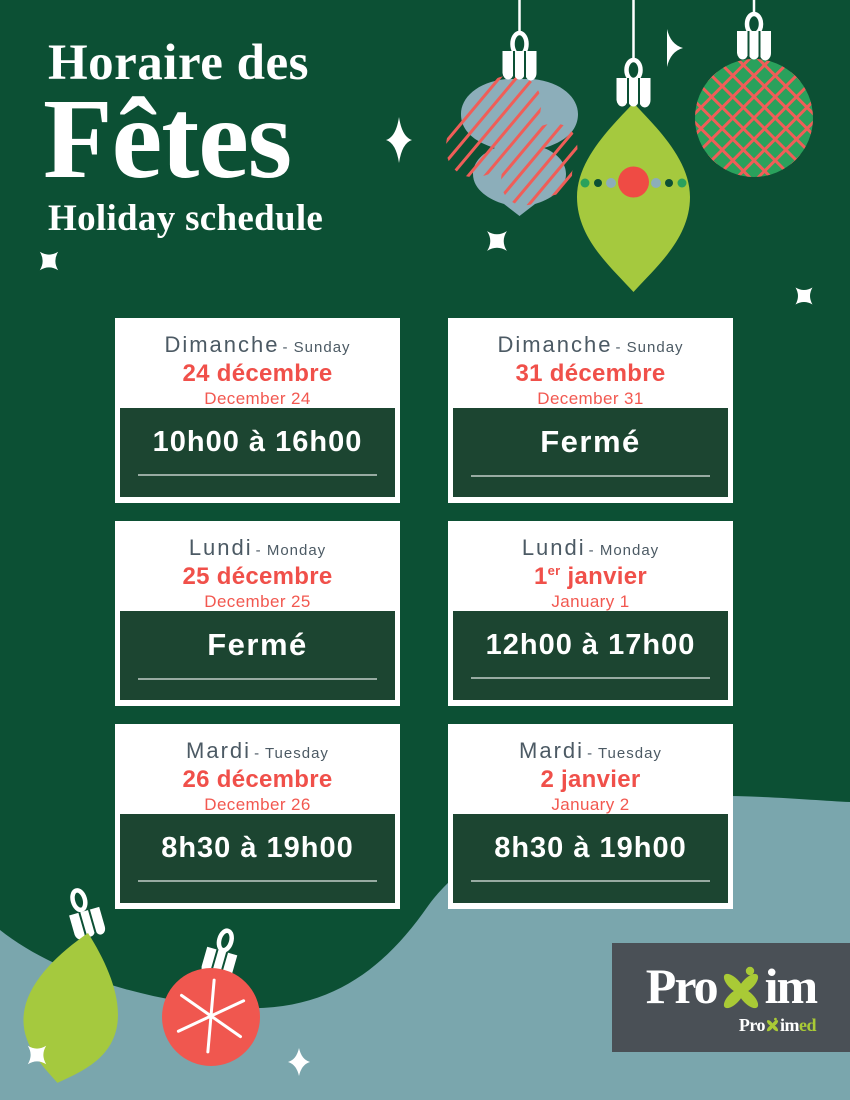 The height and width of the screenshot is (1100, 850). I want to click on card-header: Dimanche - Sunday 24 décembre December 24, so click(257, 363).